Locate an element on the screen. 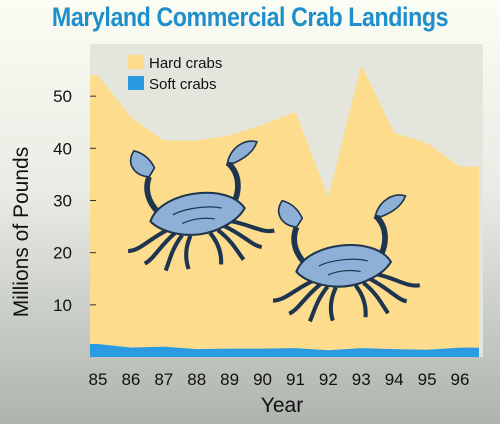 The width and height of the screenshot is (500, 424). x-tick-label: 94 is located at coordinates (394, 379).